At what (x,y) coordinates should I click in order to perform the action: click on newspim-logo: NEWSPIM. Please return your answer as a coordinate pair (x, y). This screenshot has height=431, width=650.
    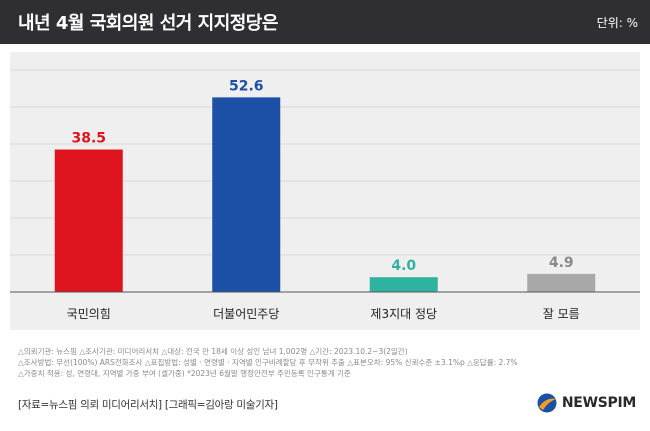
    Looking at the image, I should click on (586, 403).